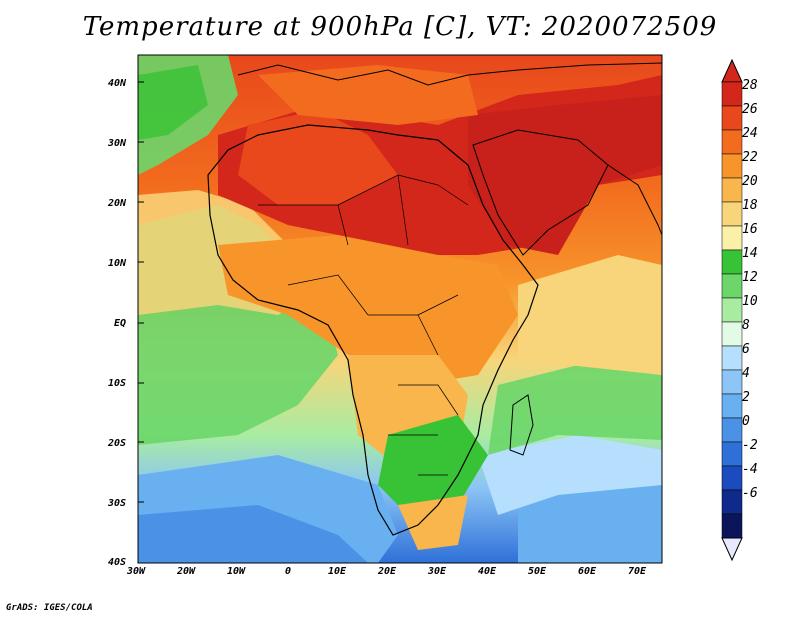 This screenshot has width=800, height=618. I want to click on lat-label-10s: 10S, so click(117, 383).